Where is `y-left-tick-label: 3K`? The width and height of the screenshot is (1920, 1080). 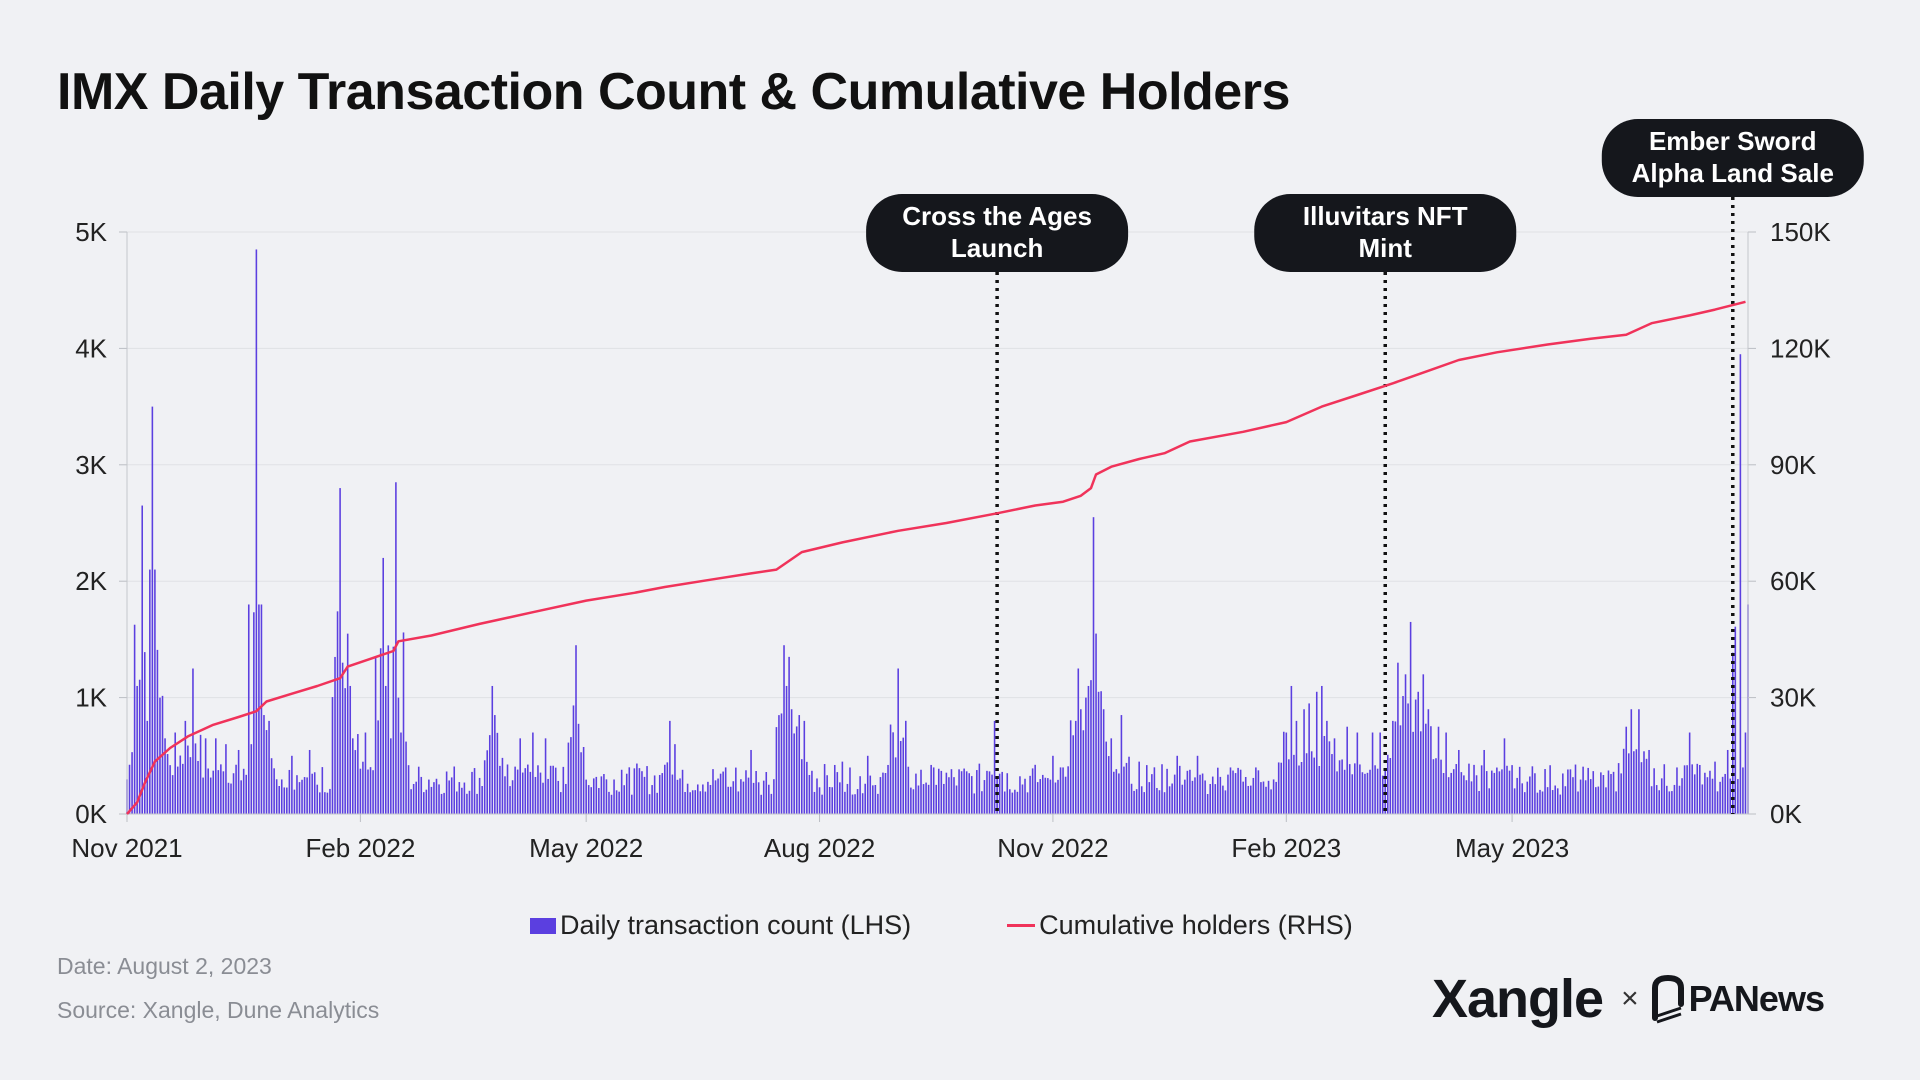
y-left-tick-label: 3K is located at coordinates (91, 465).